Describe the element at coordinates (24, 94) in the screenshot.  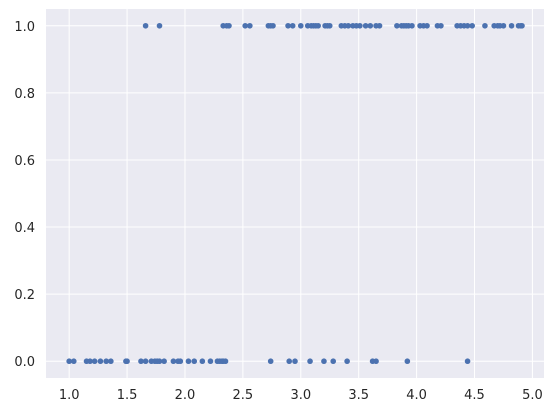
I see `y-tick-label: 0.8` at that location.